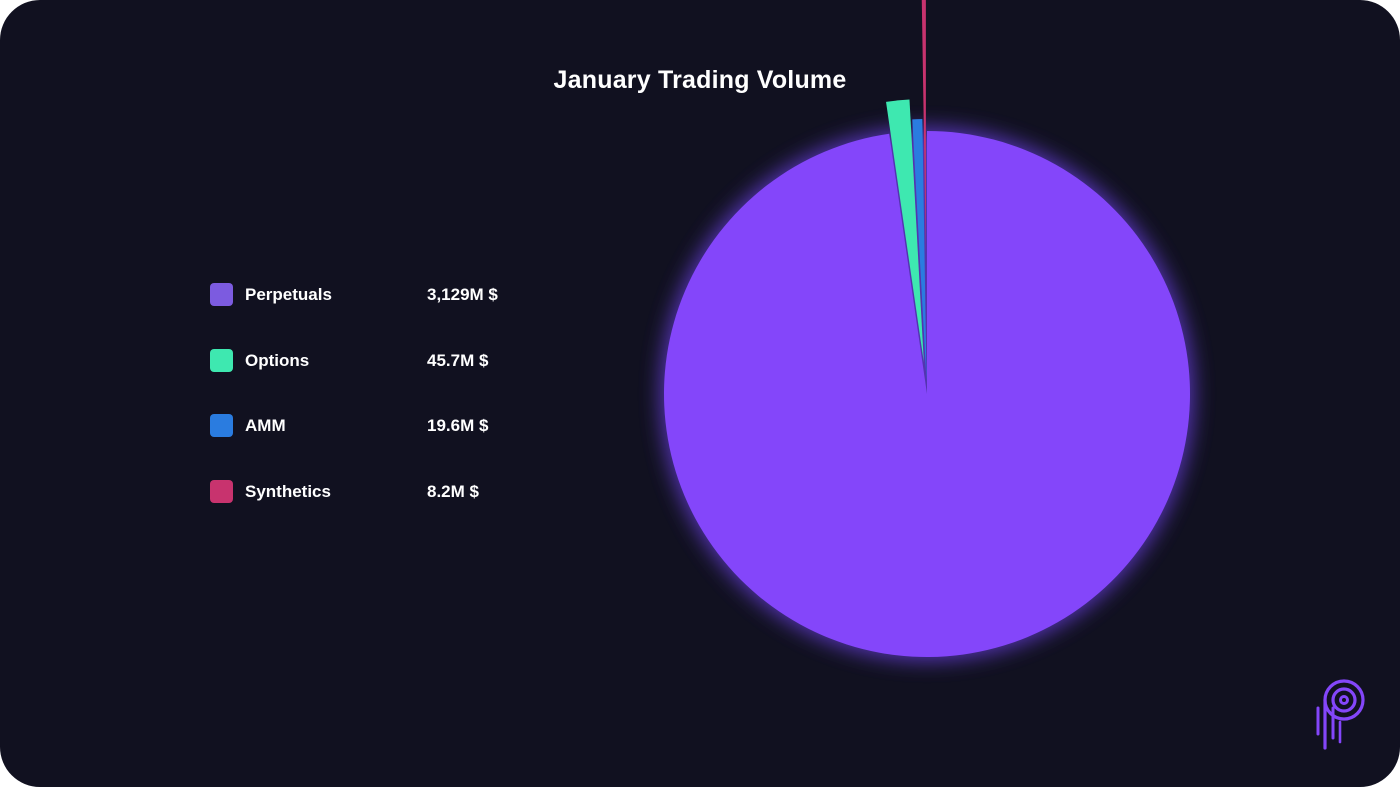 This screenshot has height=787, width=1400. Describe the element at coordinates (277, 360) in the screenshot. I see `legend-label: Options` at that location.